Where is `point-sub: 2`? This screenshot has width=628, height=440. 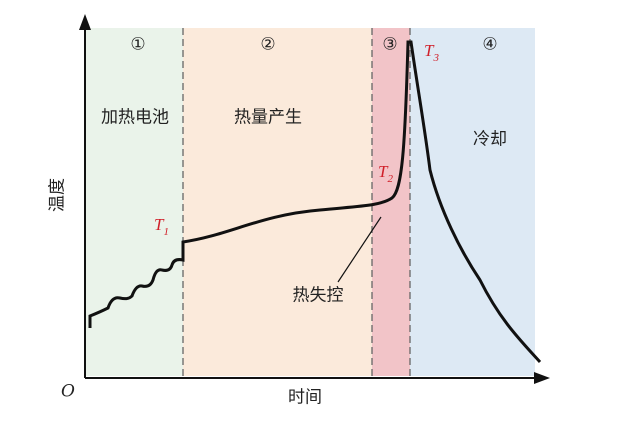
point-sub: 2 is located at coordinates (390, 179).